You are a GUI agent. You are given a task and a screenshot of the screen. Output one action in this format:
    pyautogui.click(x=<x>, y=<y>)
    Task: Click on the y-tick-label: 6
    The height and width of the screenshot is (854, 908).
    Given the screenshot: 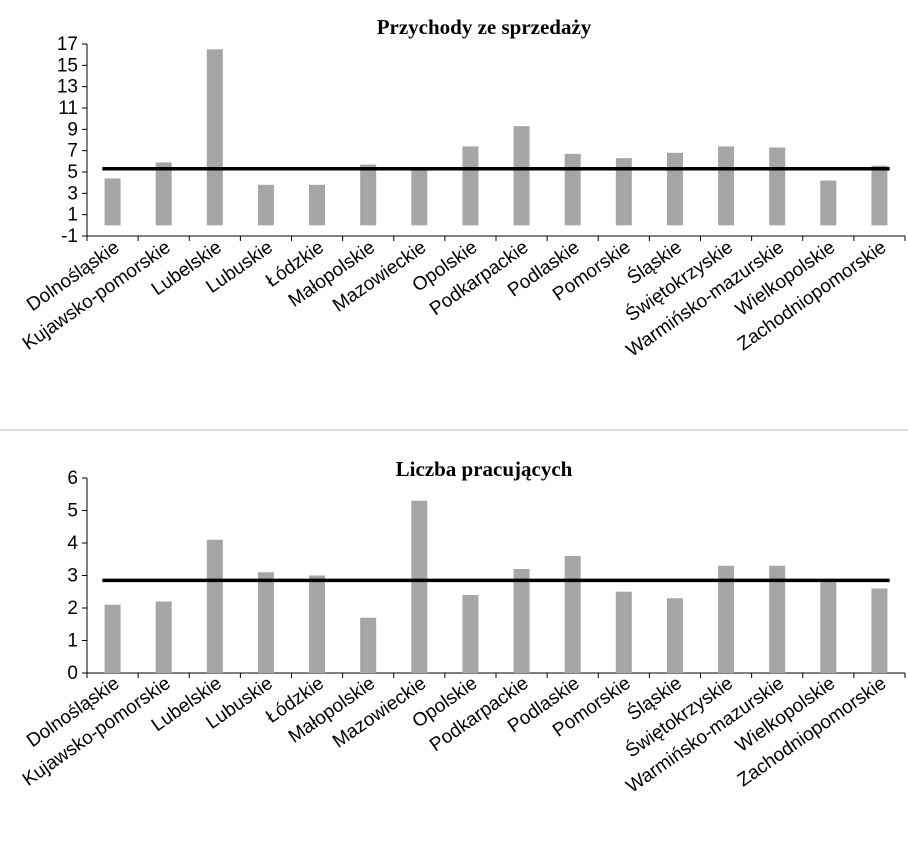 What is the action you would take?
    pyautogui.click(x=72, y=478)
    